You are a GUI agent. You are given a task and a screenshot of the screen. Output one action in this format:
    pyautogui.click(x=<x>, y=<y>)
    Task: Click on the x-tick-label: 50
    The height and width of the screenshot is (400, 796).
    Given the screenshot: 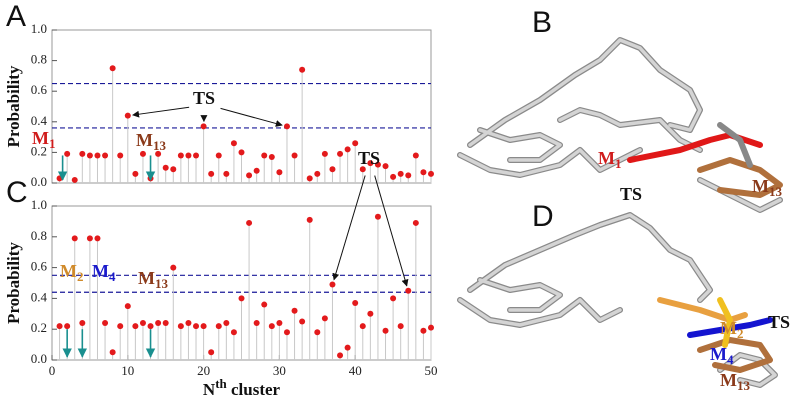 What is the action you would take?
    pyautogui.click(x=431, y=370)
    